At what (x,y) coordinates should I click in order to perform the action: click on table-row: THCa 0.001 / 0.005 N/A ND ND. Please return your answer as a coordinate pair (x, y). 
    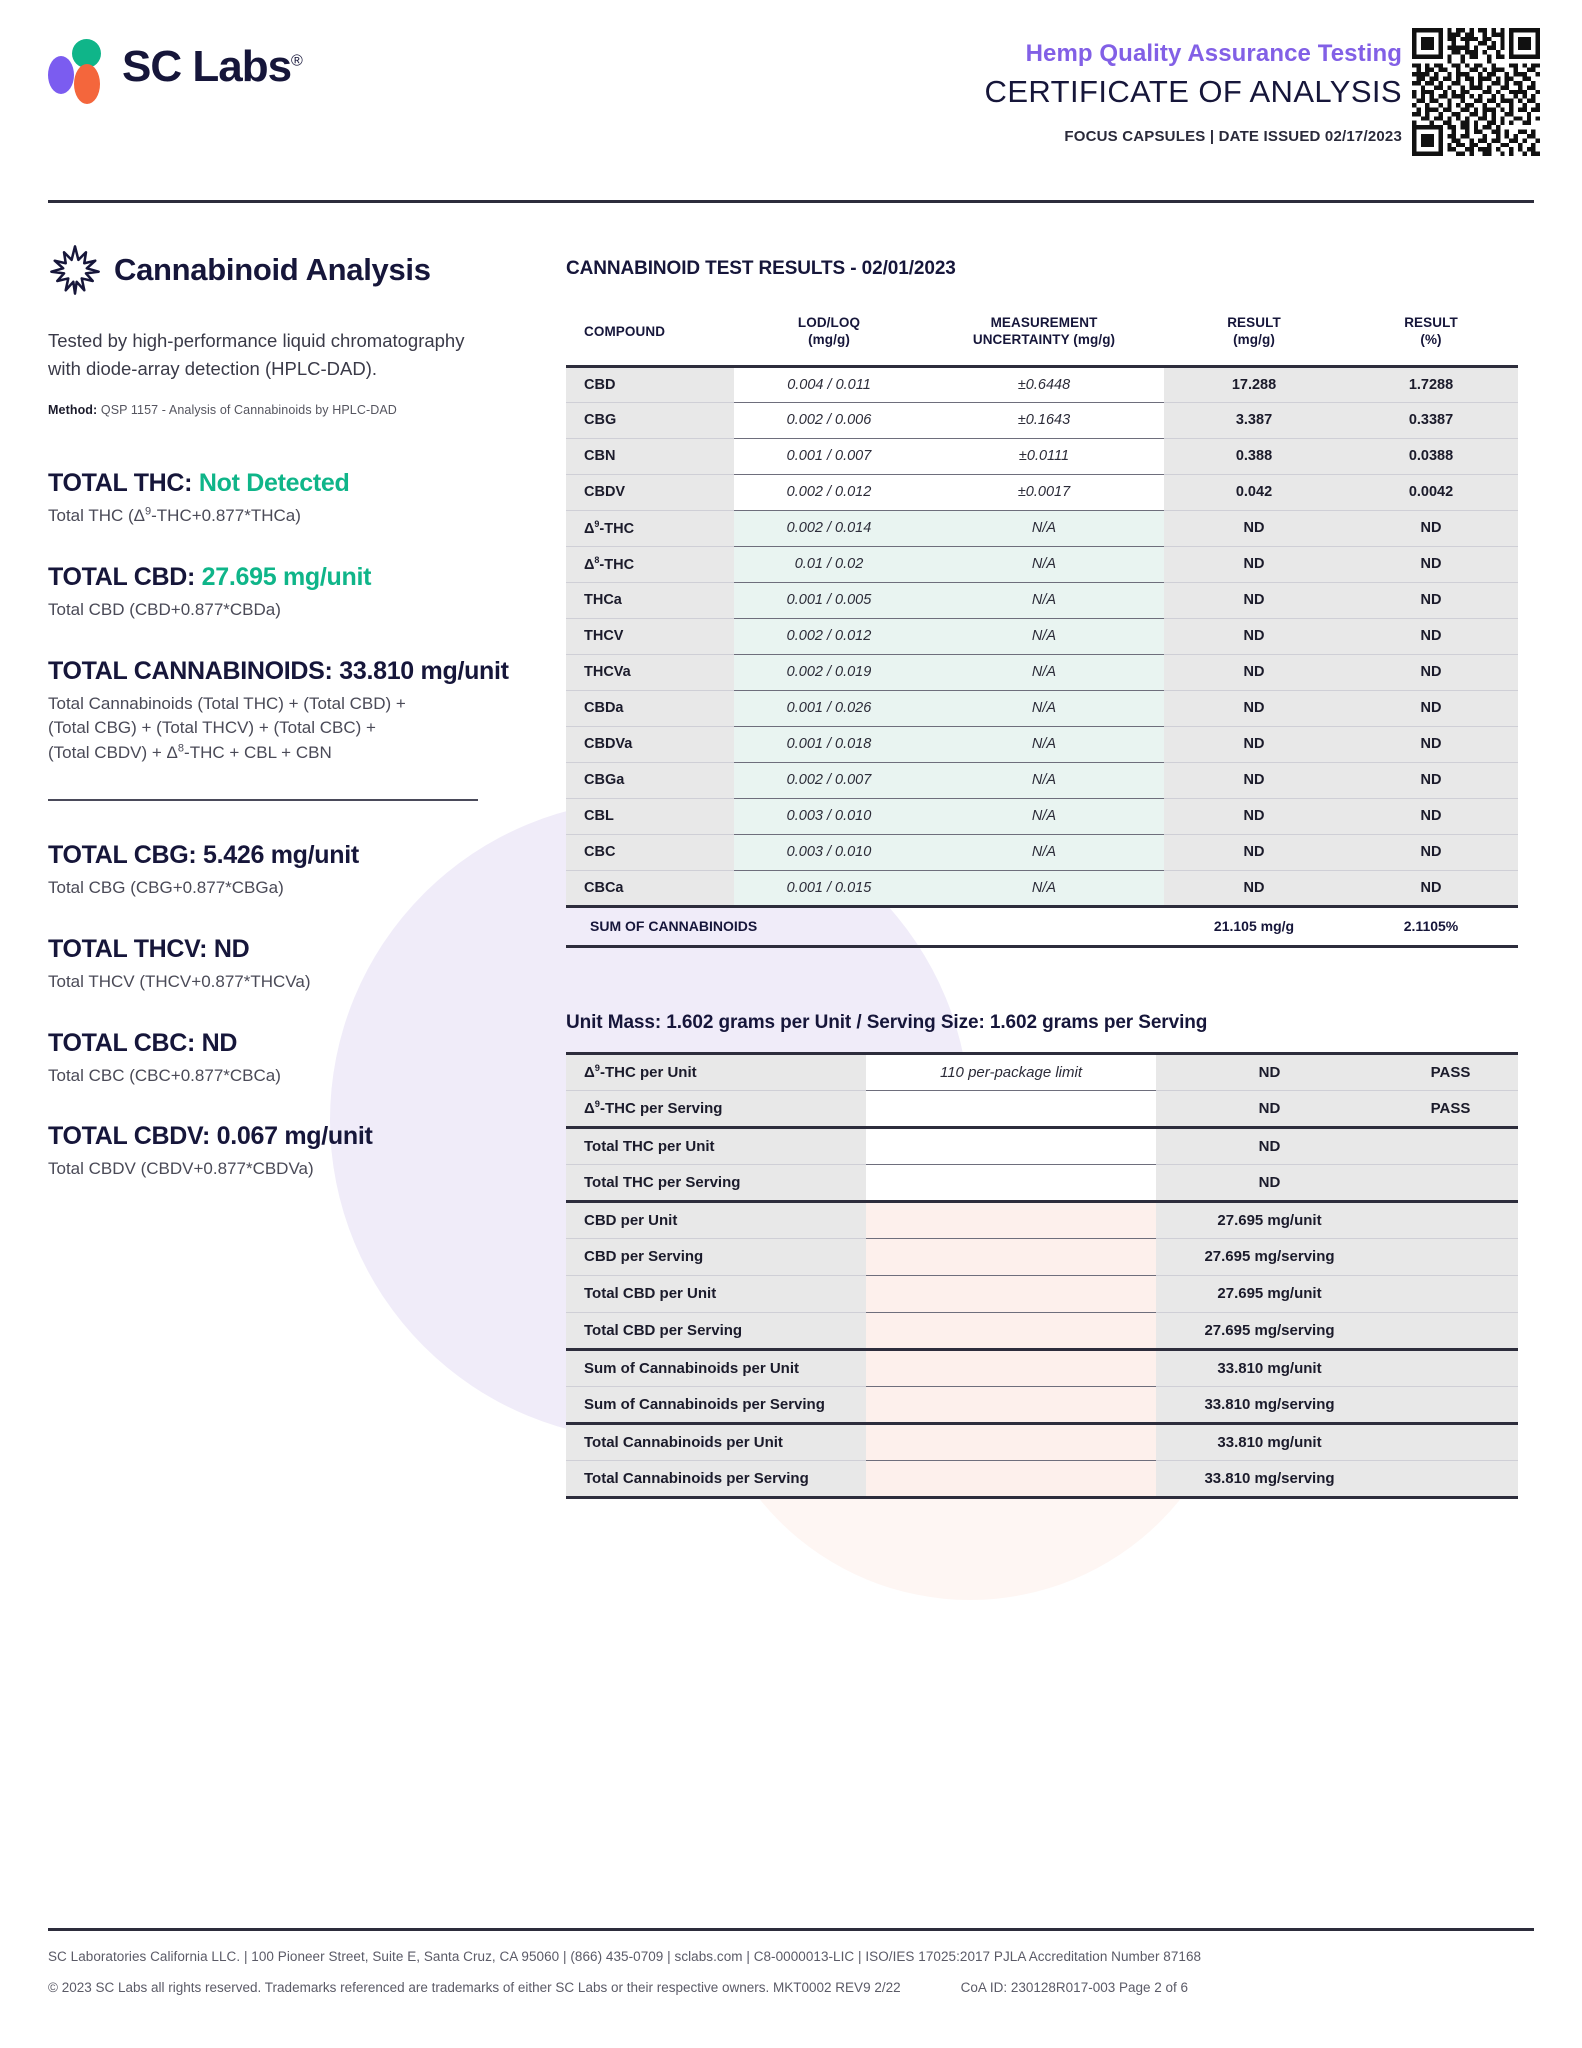
    Looking at the image, I should click on (1042, 600).